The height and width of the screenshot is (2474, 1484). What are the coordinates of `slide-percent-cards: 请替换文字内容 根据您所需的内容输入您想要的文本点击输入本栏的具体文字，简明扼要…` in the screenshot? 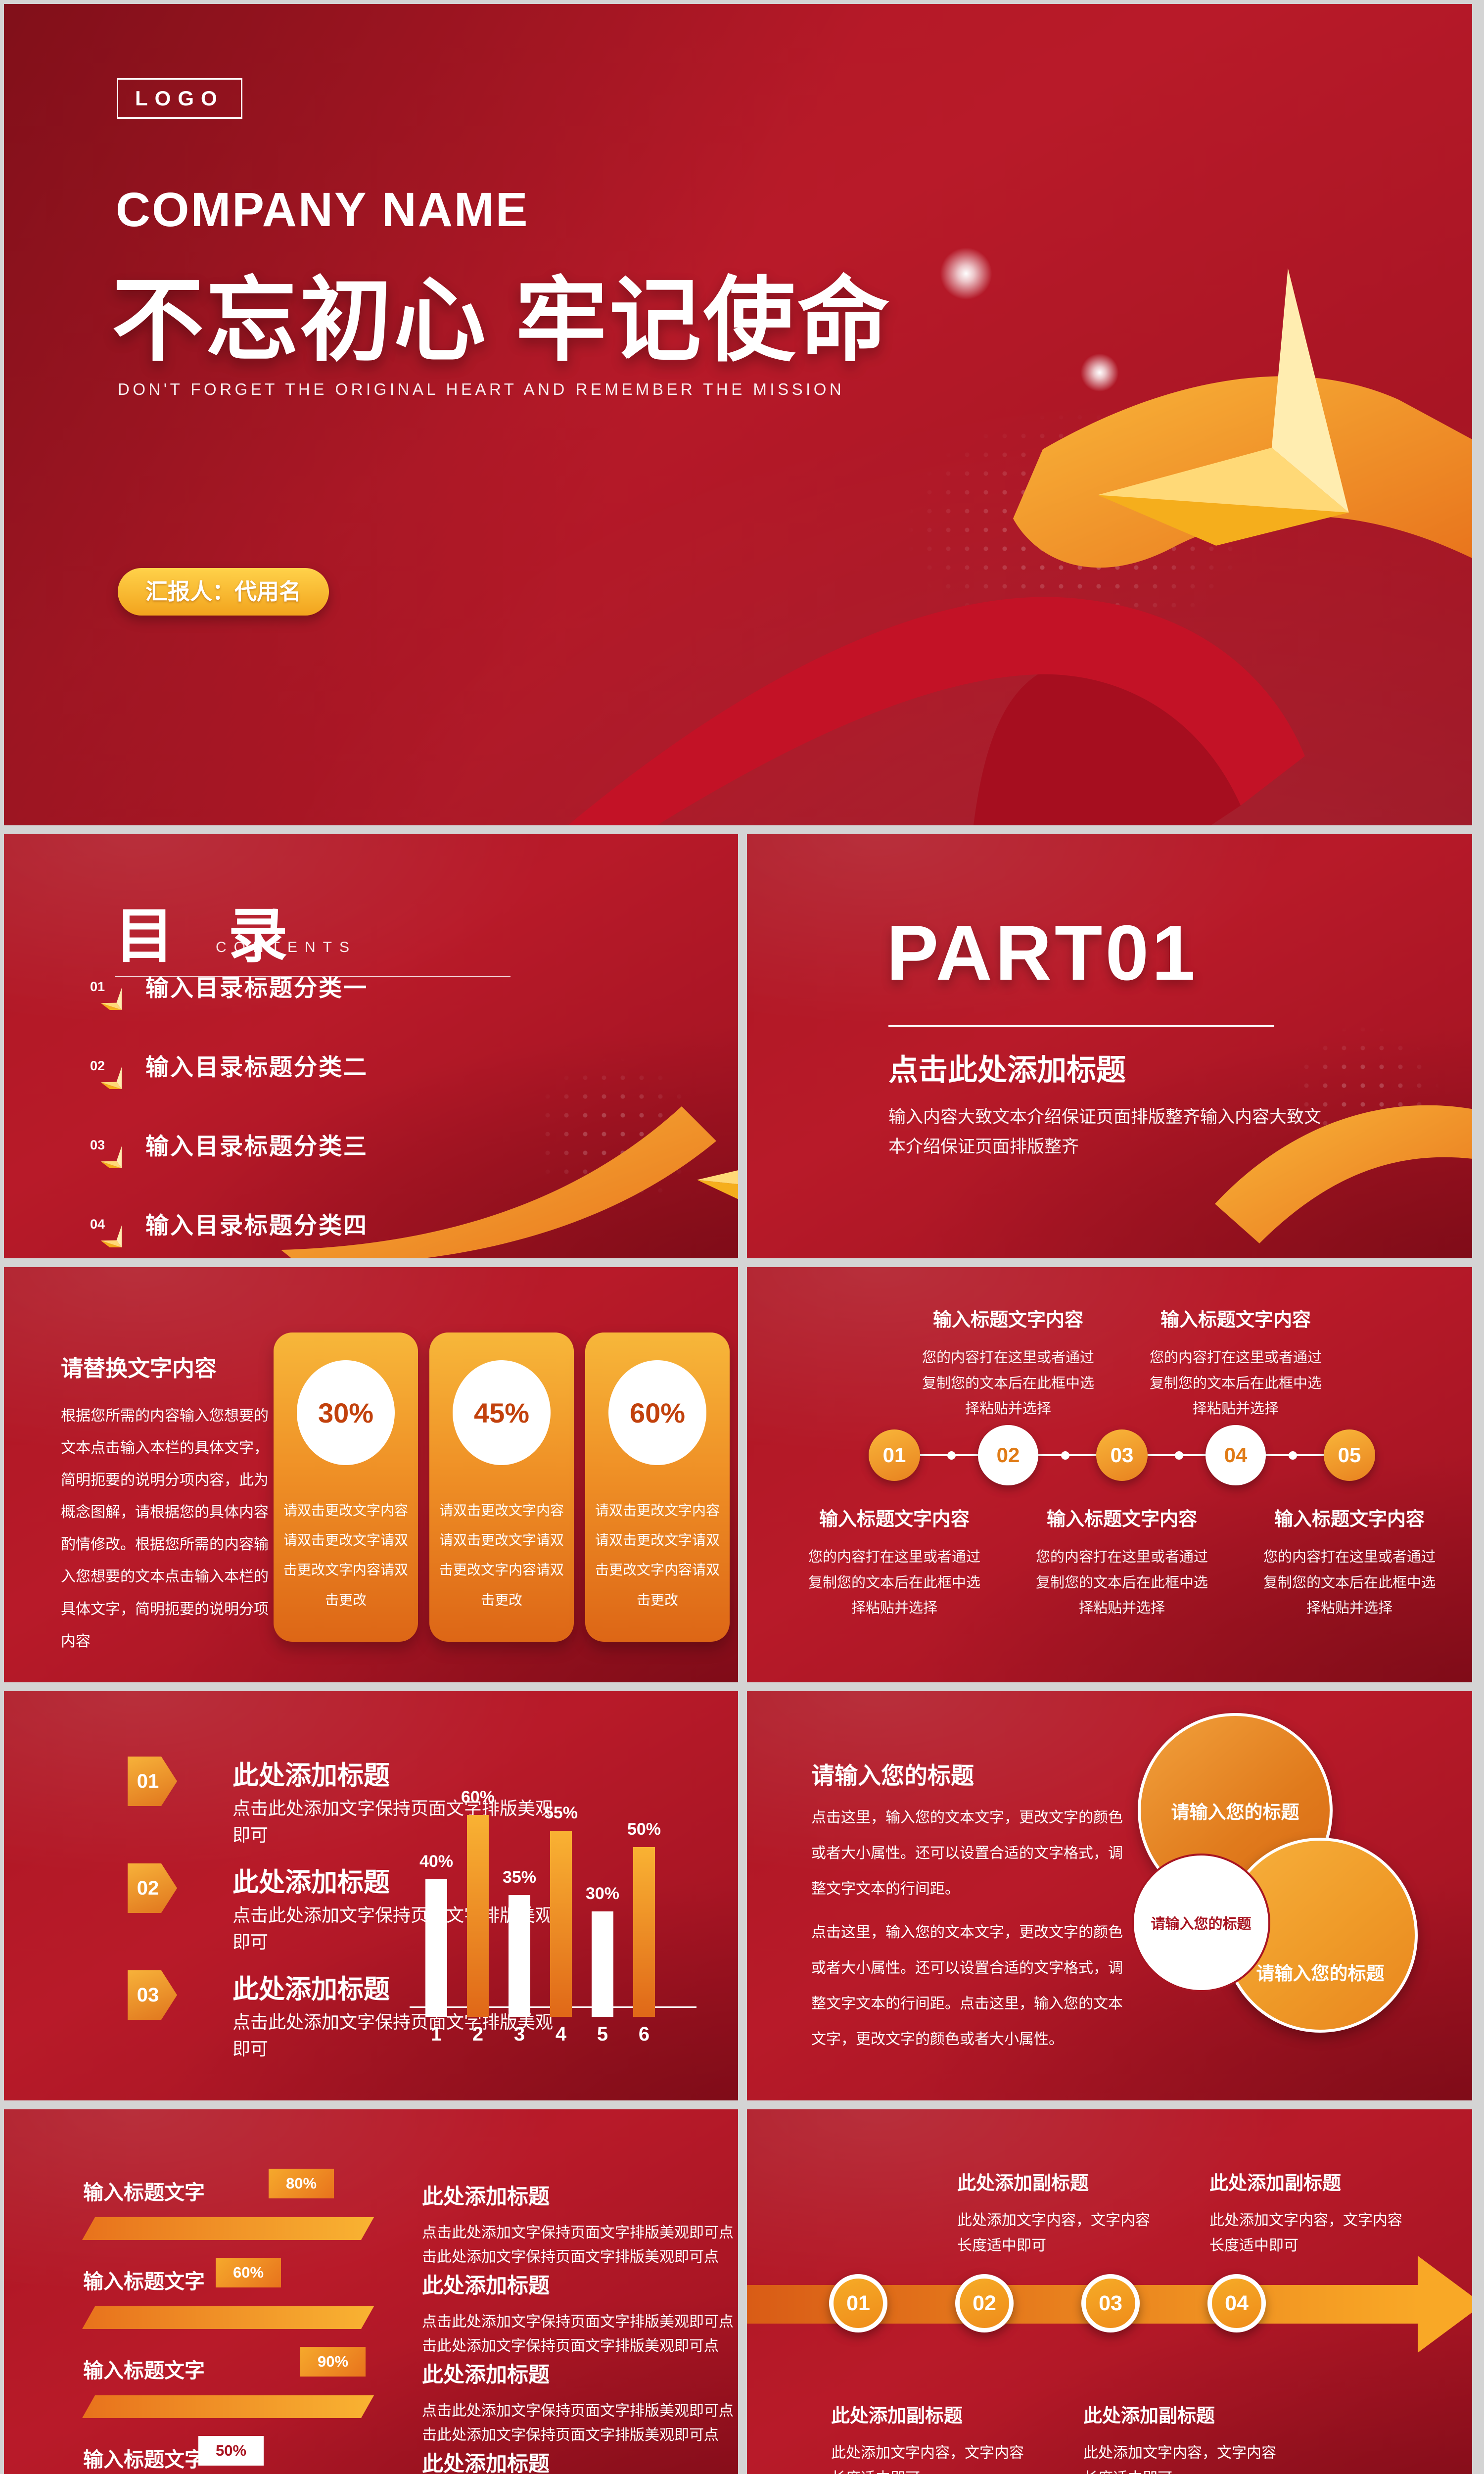 It's located at (371, 1475).